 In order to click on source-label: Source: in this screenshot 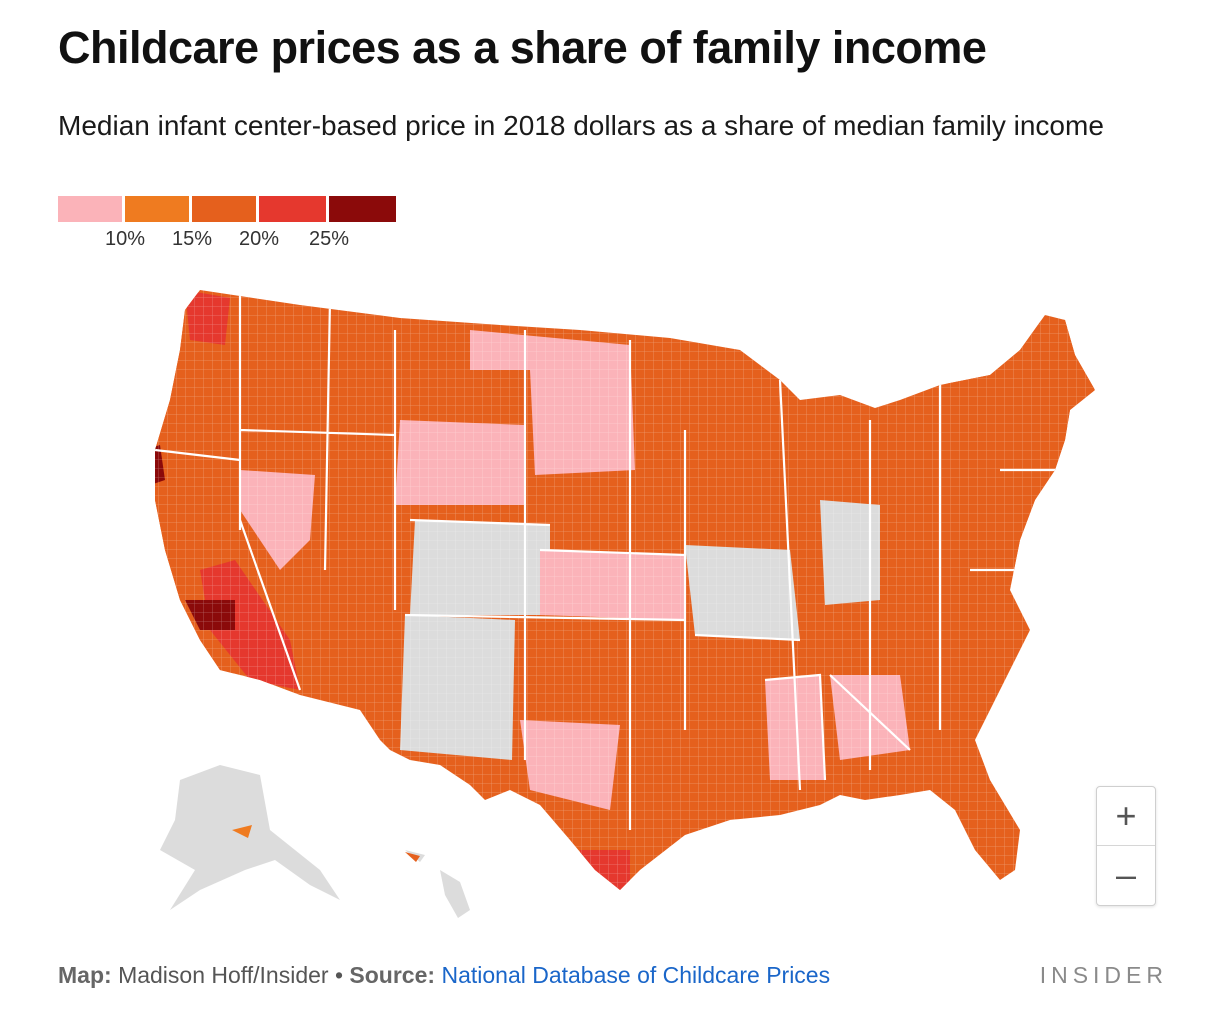, I will do `click(392, 975)`.